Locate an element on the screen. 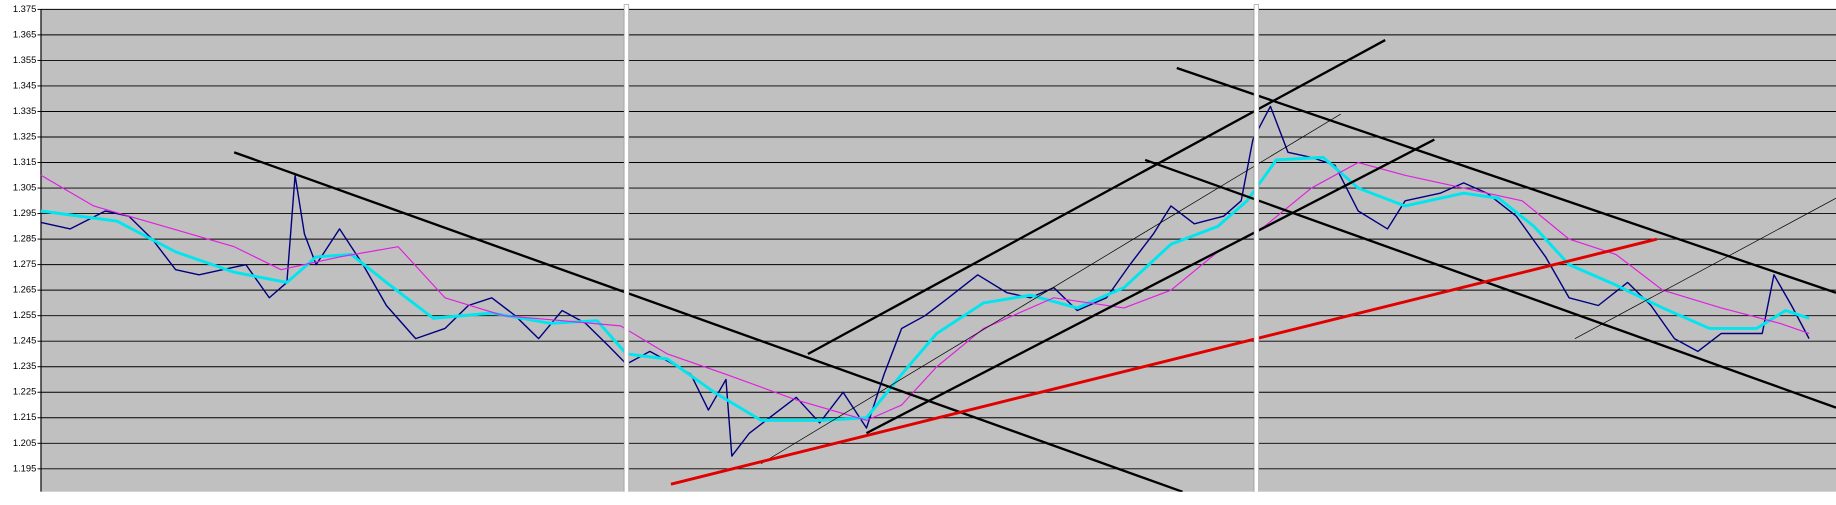 The width and height of the screenshot is (1836, 505). y-tick-label: 1.265 is located at coordinates (24, 290).